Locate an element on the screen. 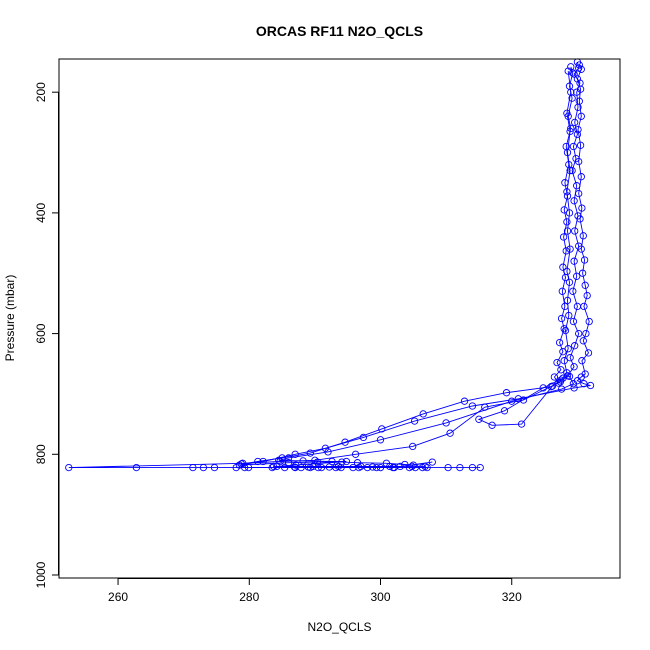  x-tick-label: 320 is located at coordinates (512, 597).